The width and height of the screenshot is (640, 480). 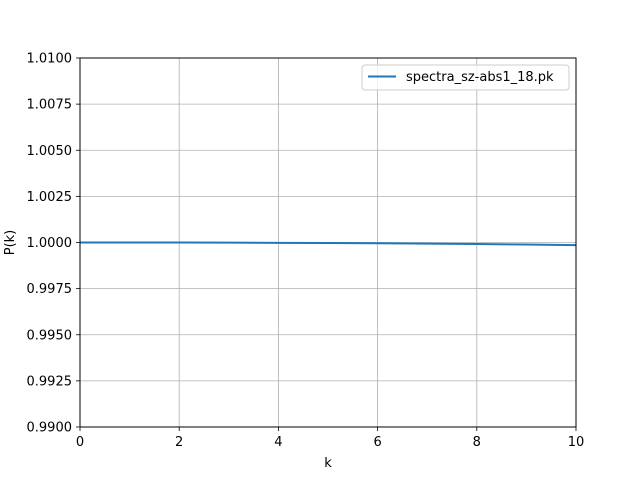 What do you see at coordinates (480, 77) in the screenshot?
I see `legend-label: spectra_sz-abs1_18.pk` at bounding box center [480, 77].